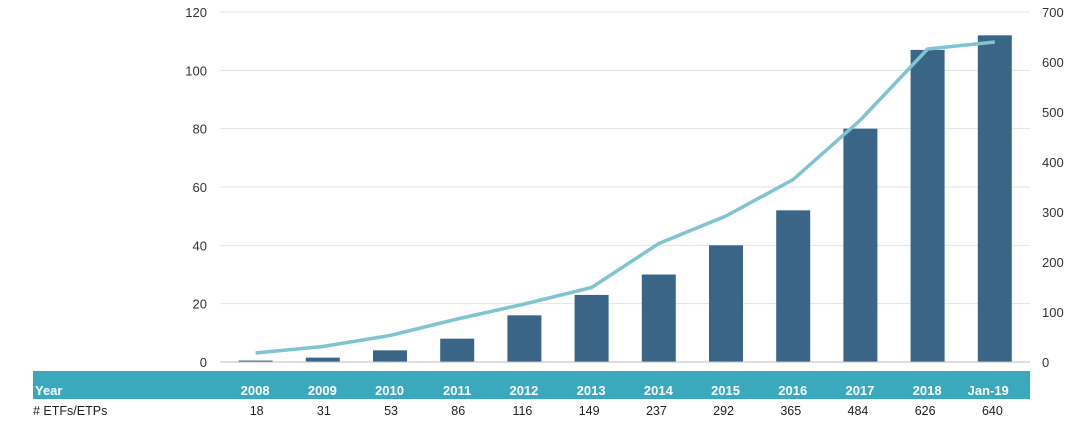 This screenshot has height=424, width=1080. I want to click on table-year-cell: Jan-19, so click(988, 390).